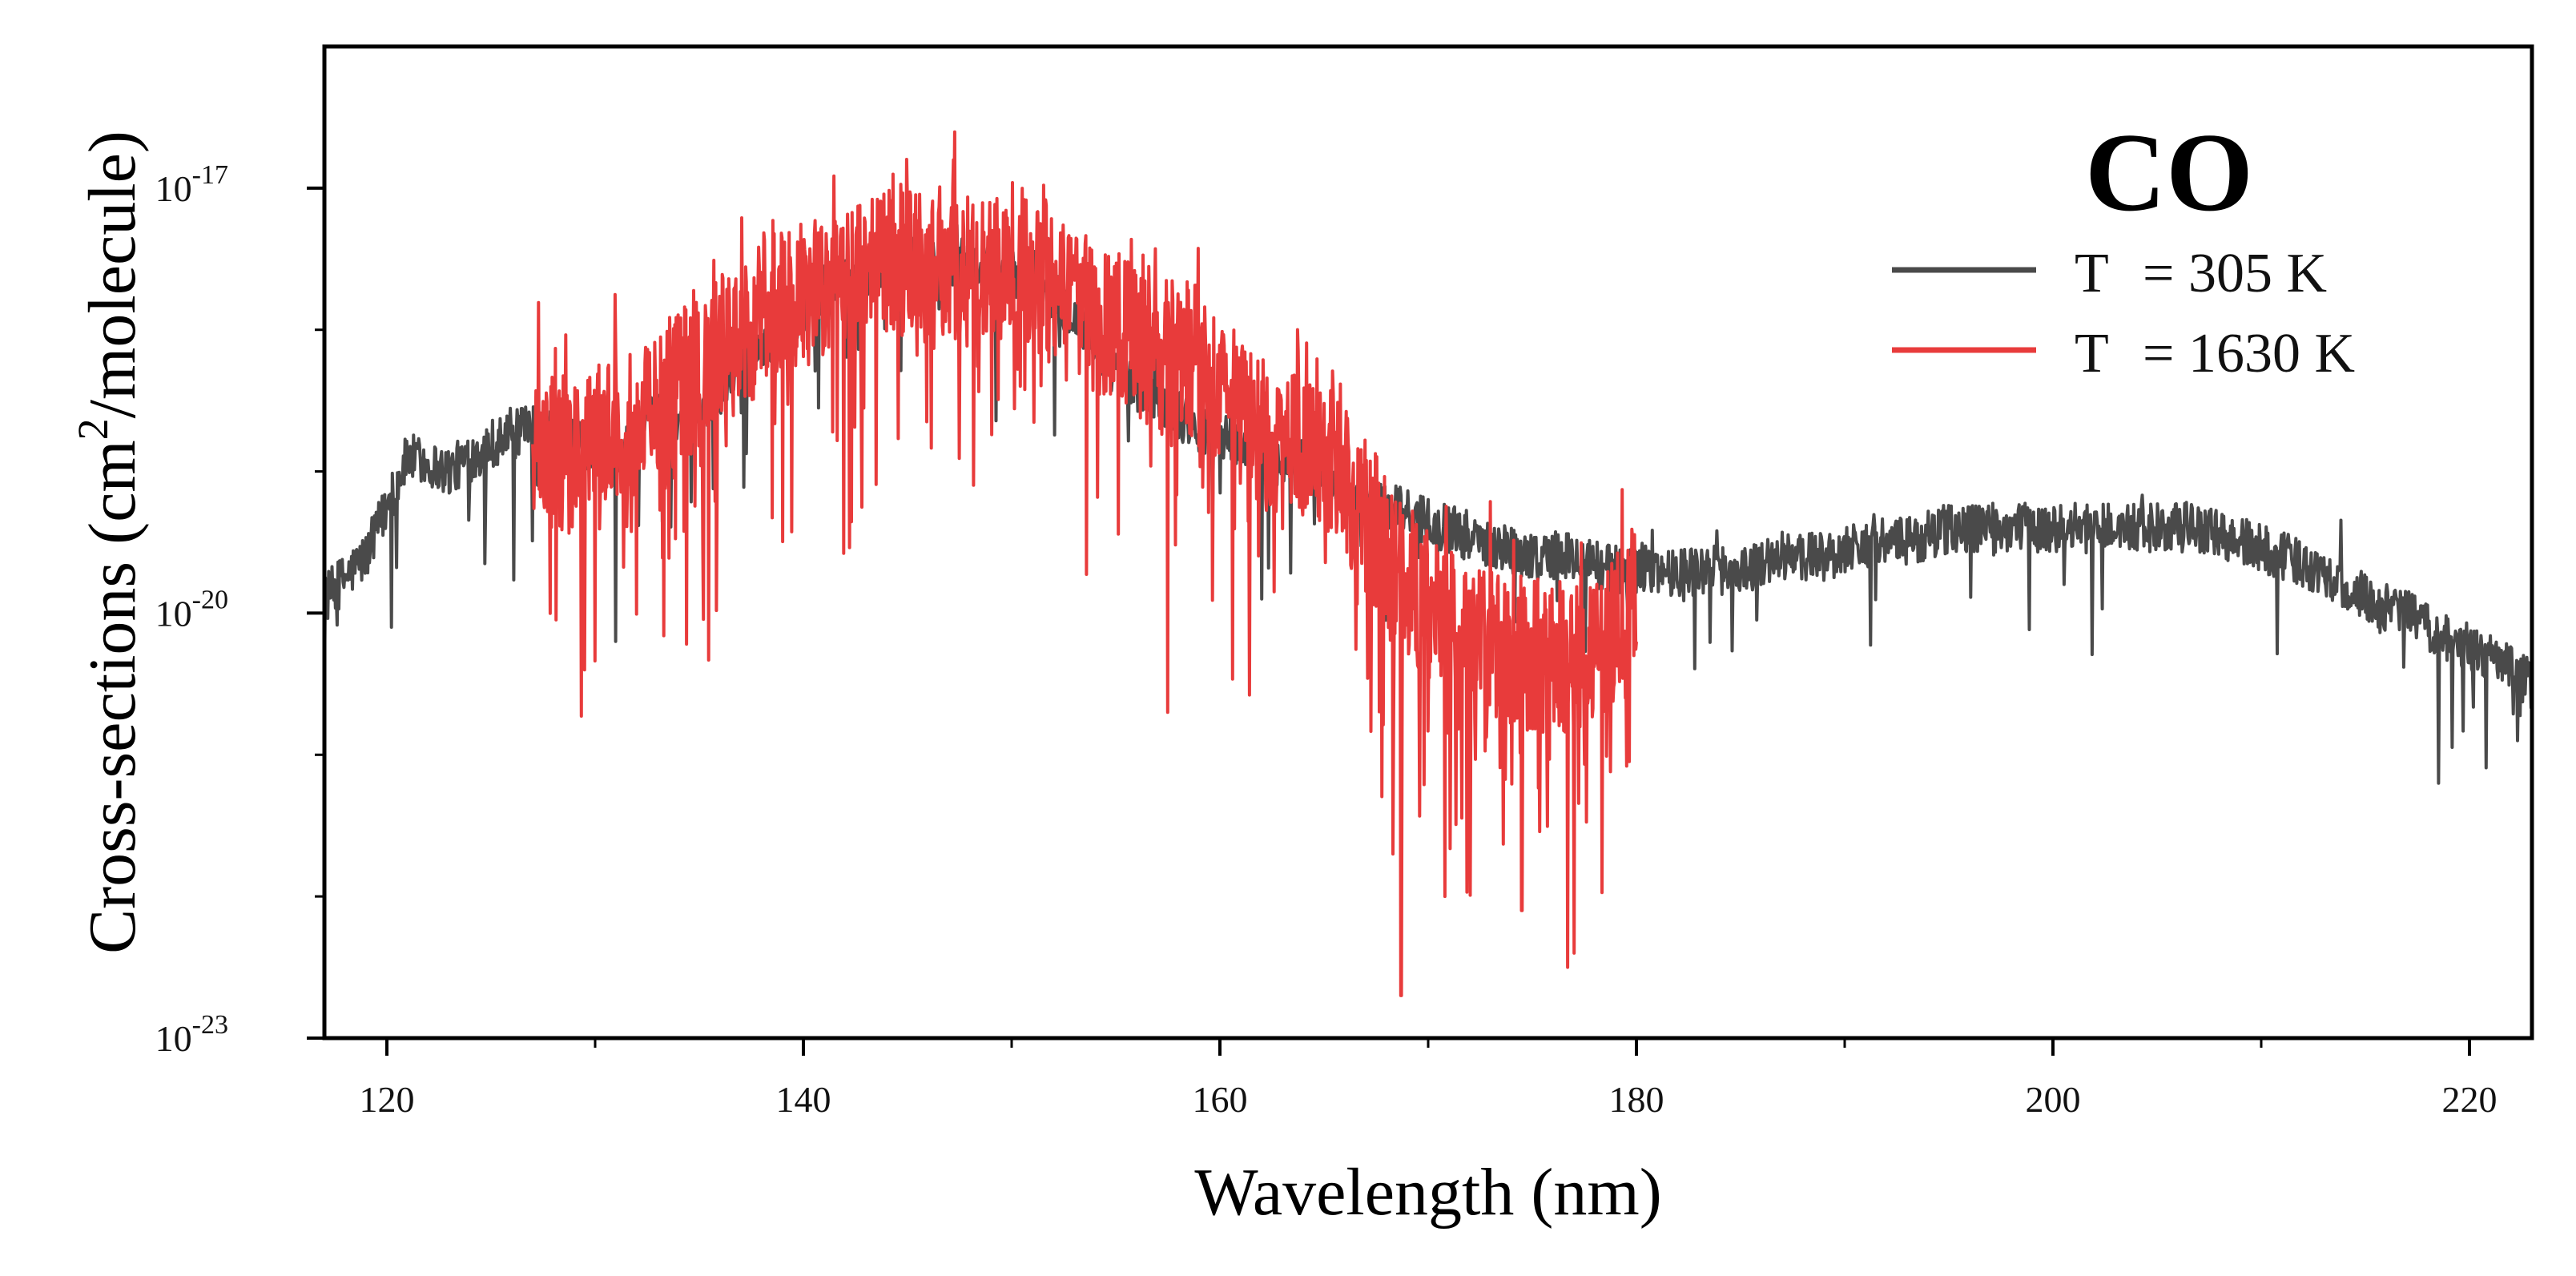  I want to click on x-tick-label: 120, so click(387, 1100).